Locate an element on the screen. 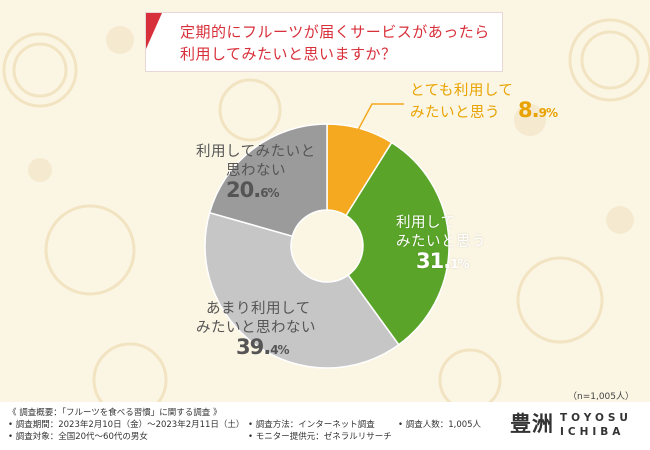 The height and width of the screenshot is (450, 650). label-not-willing-line1: 利用してみたいと is located at coordinates (256, 152).